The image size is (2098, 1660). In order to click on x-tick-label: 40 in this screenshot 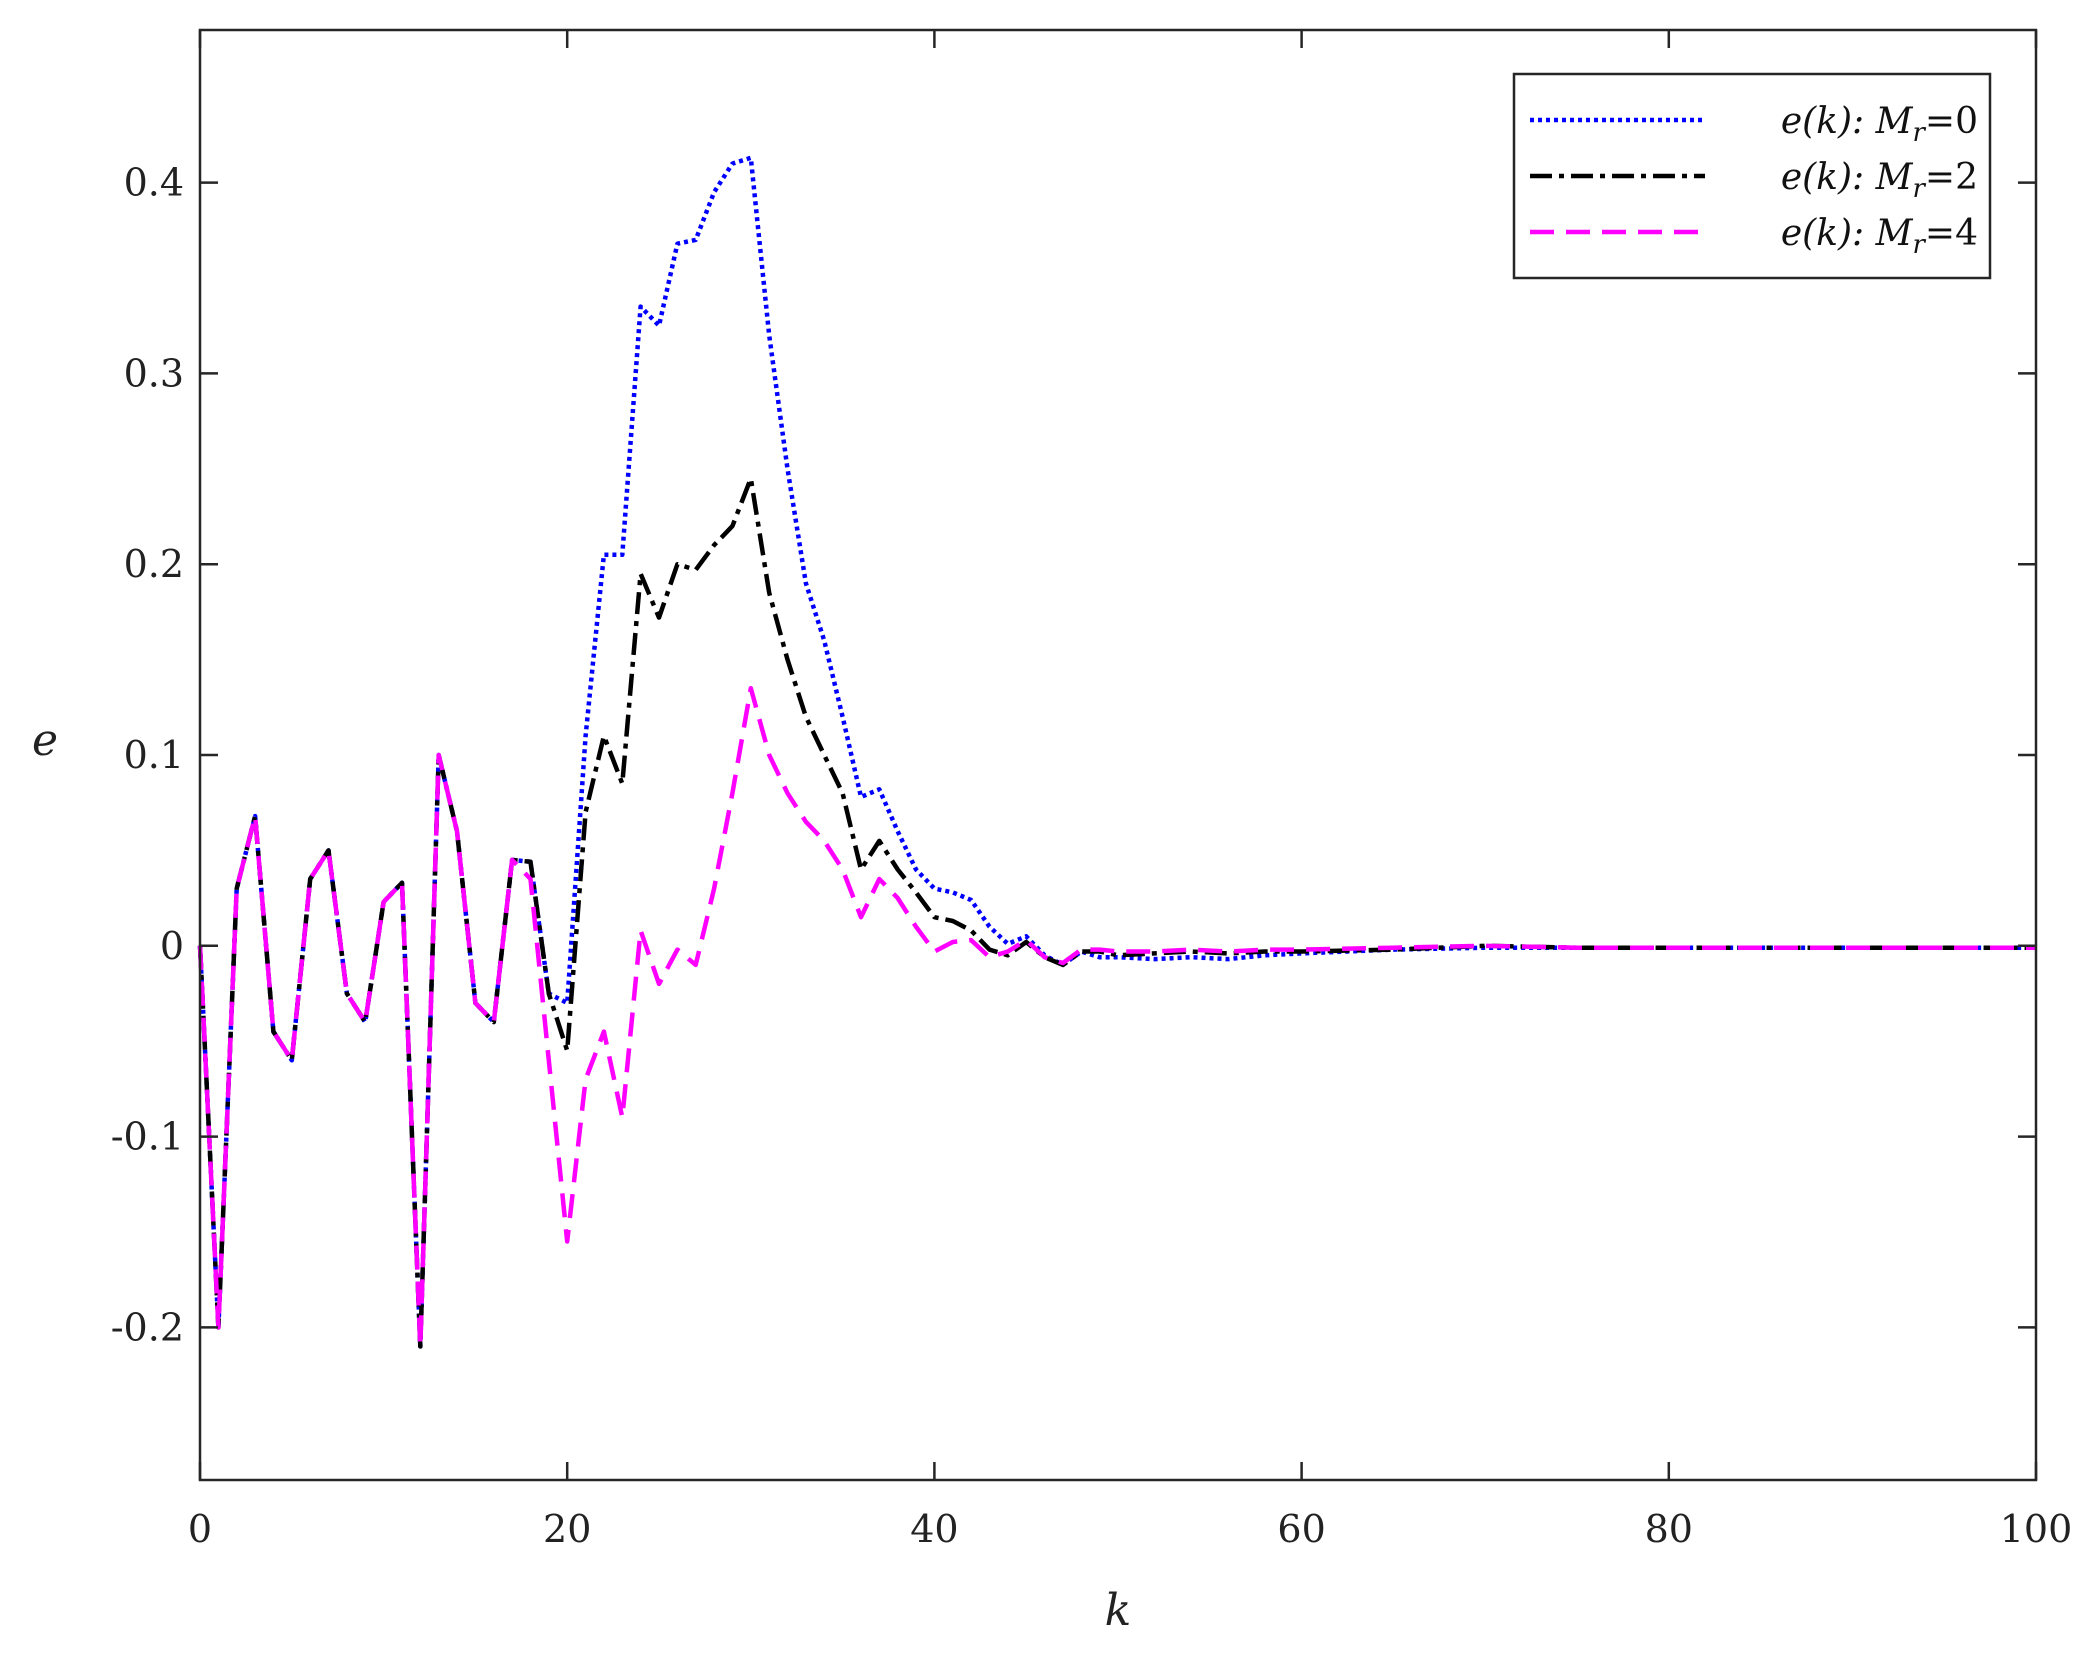, I will do `click(934, 1529)`.